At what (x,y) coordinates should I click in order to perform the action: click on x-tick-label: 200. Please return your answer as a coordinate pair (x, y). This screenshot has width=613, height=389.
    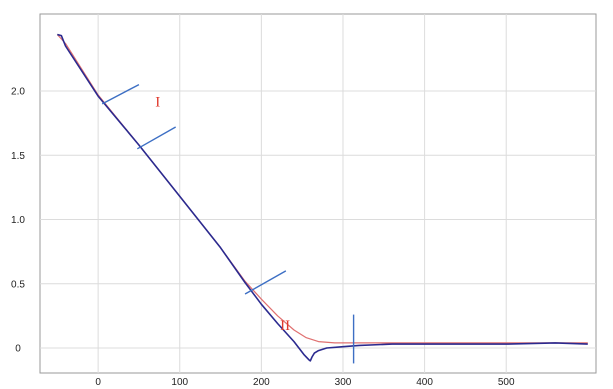
    Looking at the image, I should click on (261, 382).